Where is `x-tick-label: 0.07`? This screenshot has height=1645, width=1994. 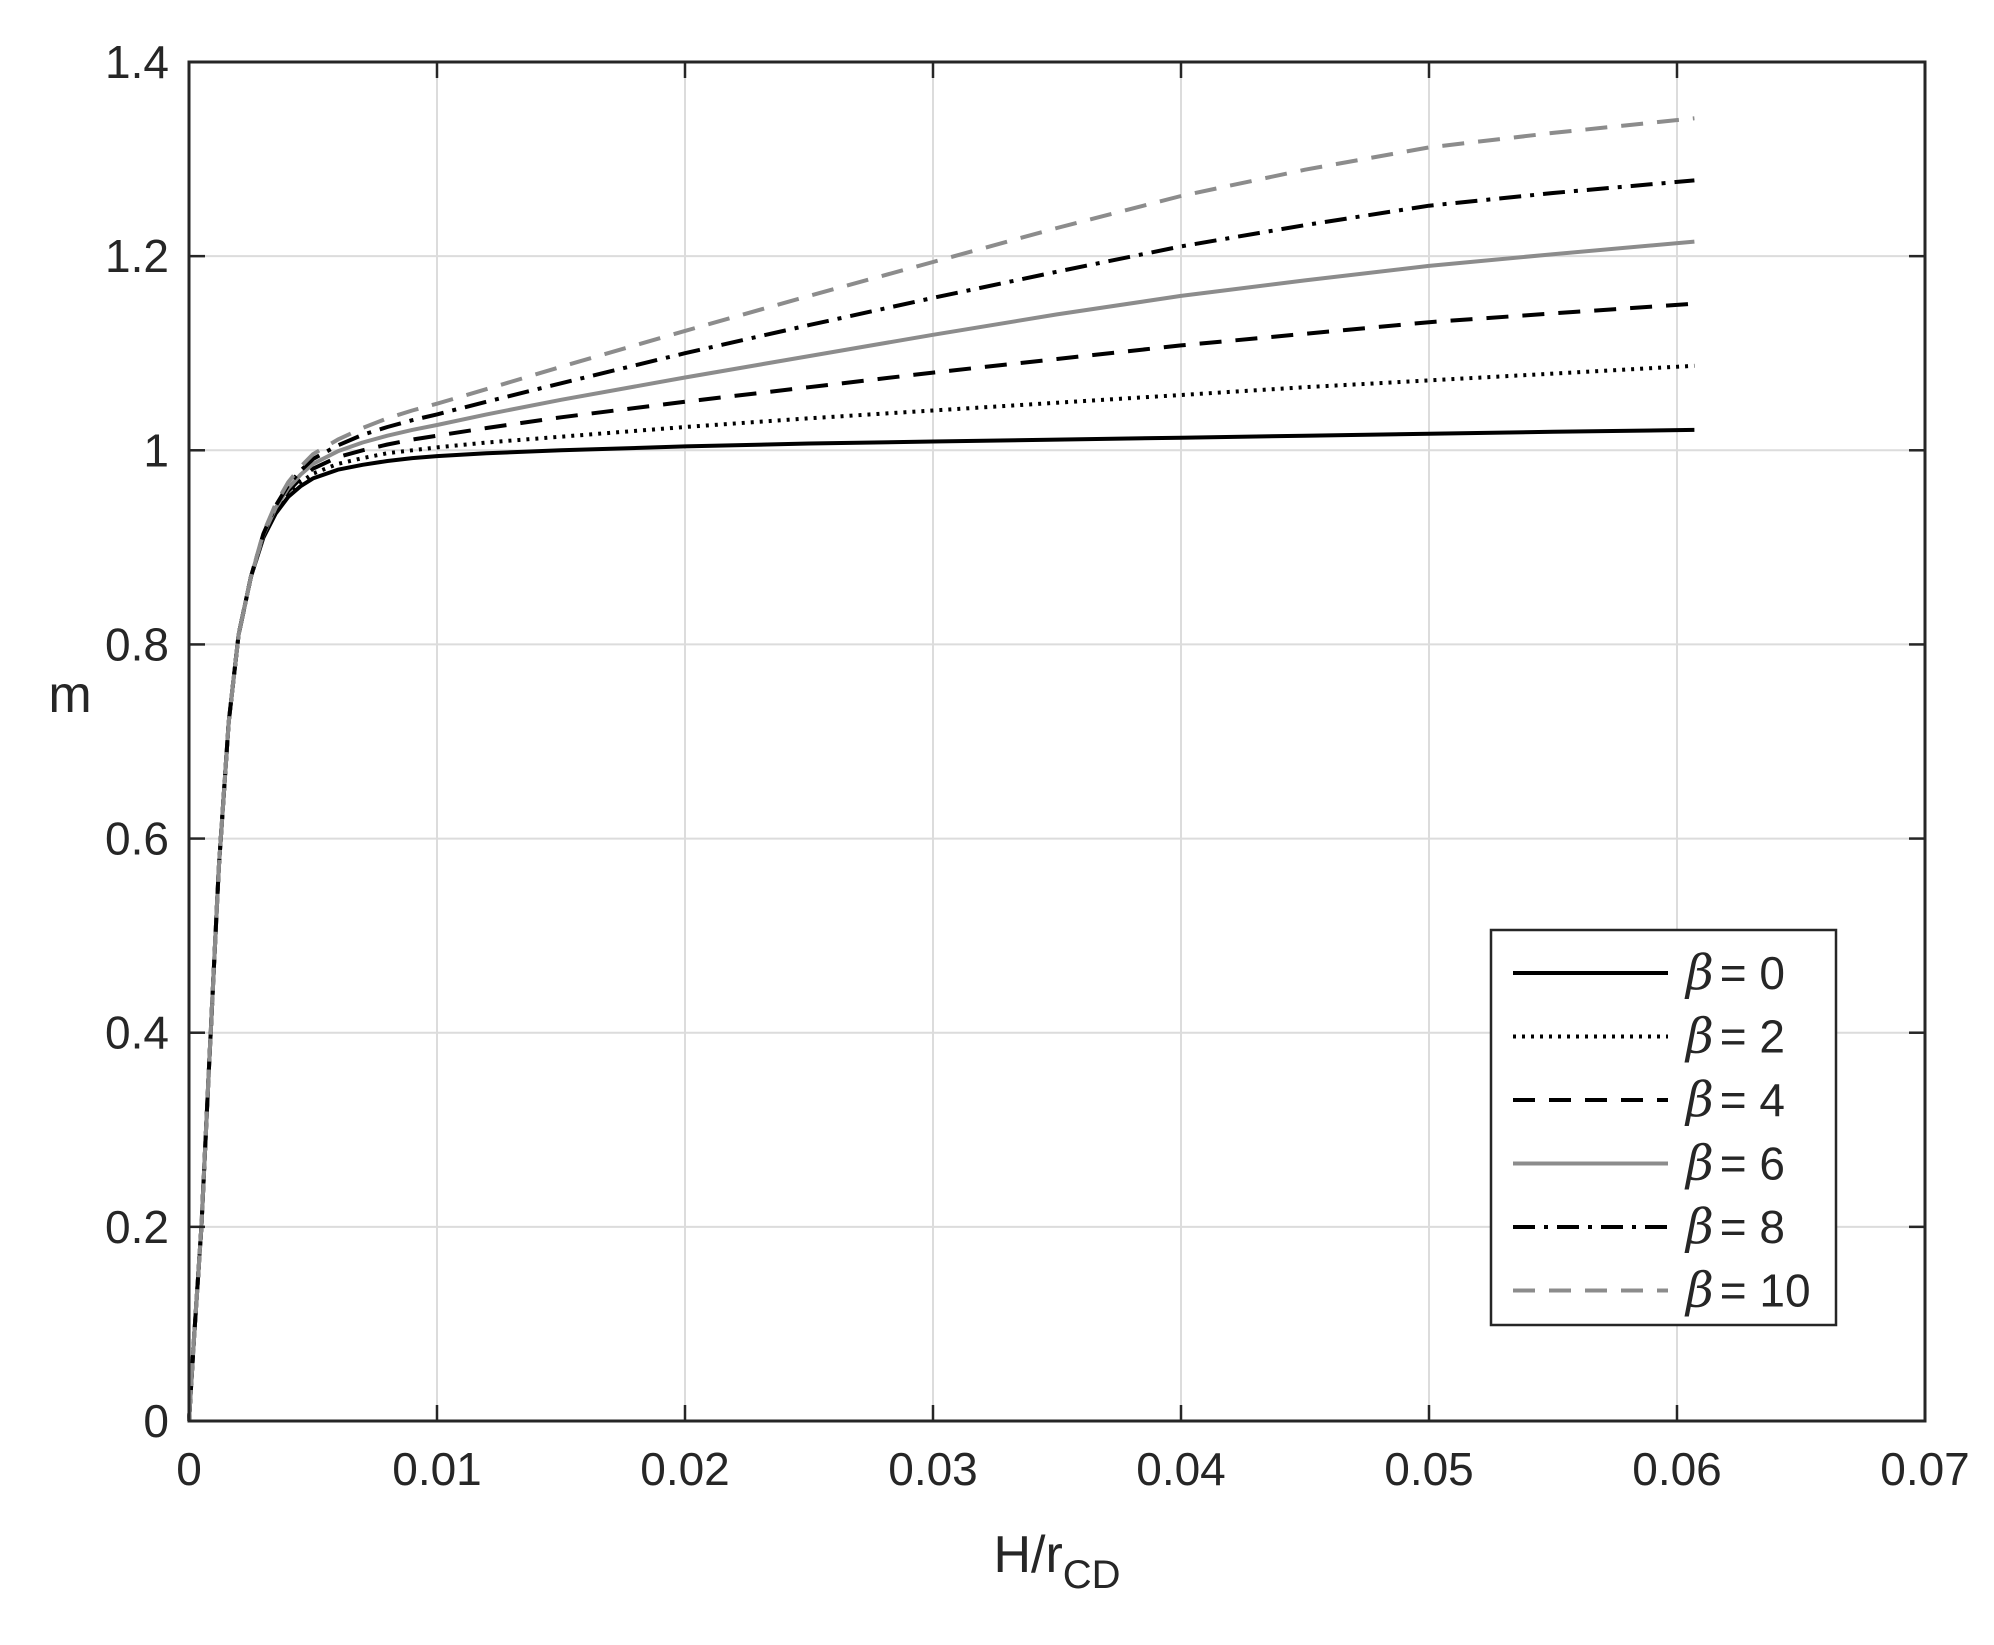 x-tick-label: 0.07 is located at coordinates (1925, 1469).